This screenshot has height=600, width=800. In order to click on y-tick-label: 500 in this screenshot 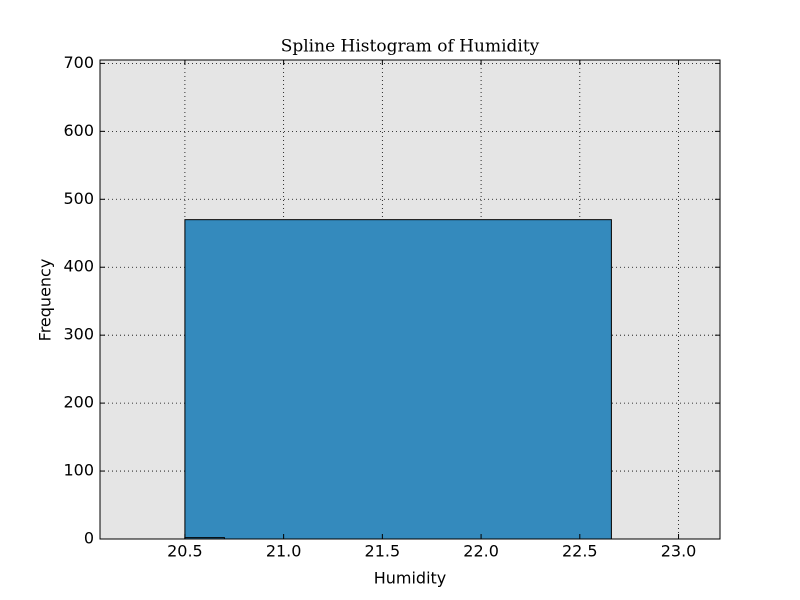, I will do `click(78, 198)`.